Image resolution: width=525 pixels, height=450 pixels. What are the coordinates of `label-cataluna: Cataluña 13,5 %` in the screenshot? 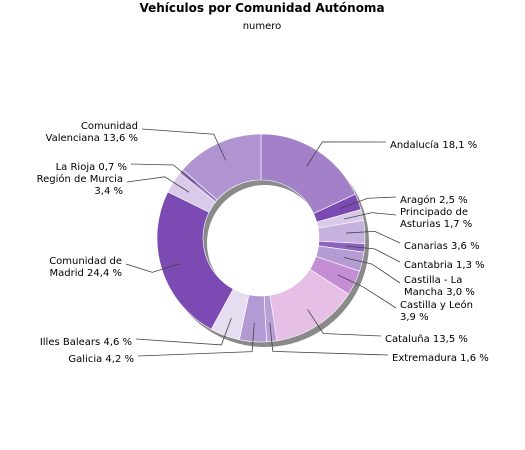 It's located at (426, 339).